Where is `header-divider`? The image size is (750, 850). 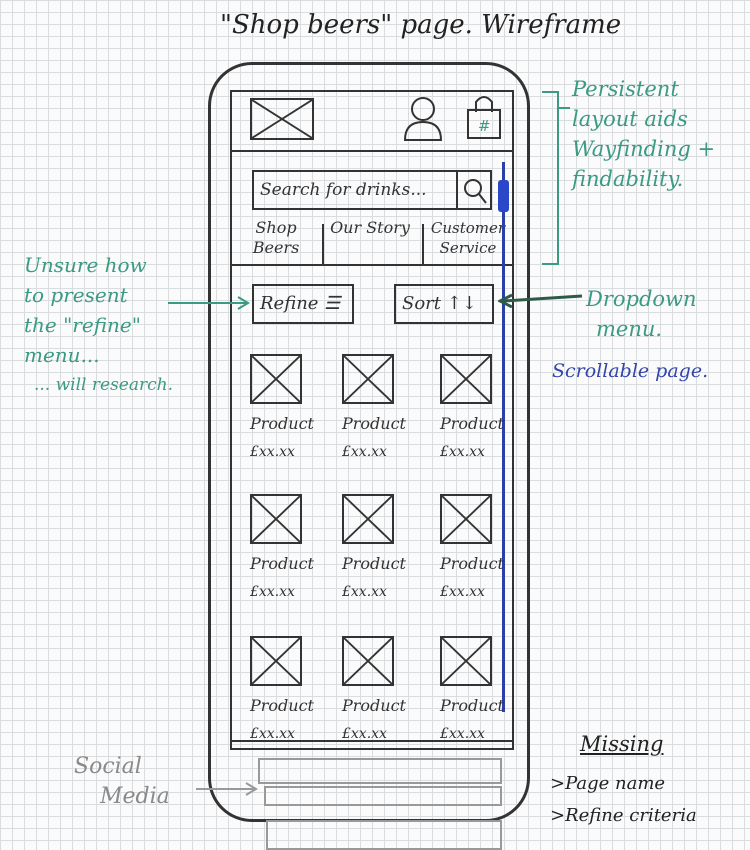 header-divider is located at coordinates (372, 151).